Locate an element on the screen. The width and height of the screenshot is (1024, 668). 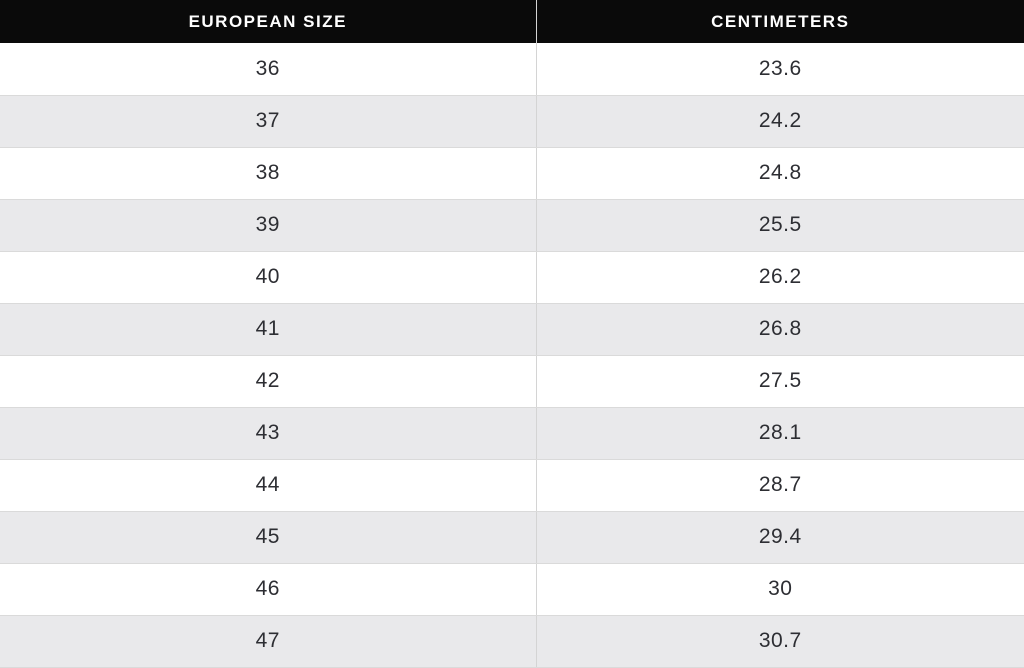
eu-size-cell: 43 is located at coordinates (268, 433).